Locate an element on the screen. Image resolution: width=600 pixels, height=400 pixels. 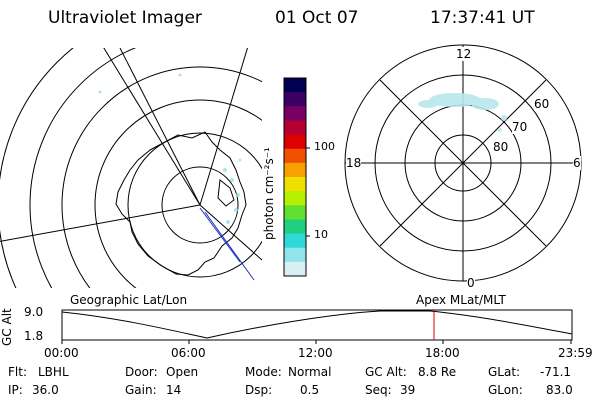
door-label: Door: is located at coordinates (141, 372).